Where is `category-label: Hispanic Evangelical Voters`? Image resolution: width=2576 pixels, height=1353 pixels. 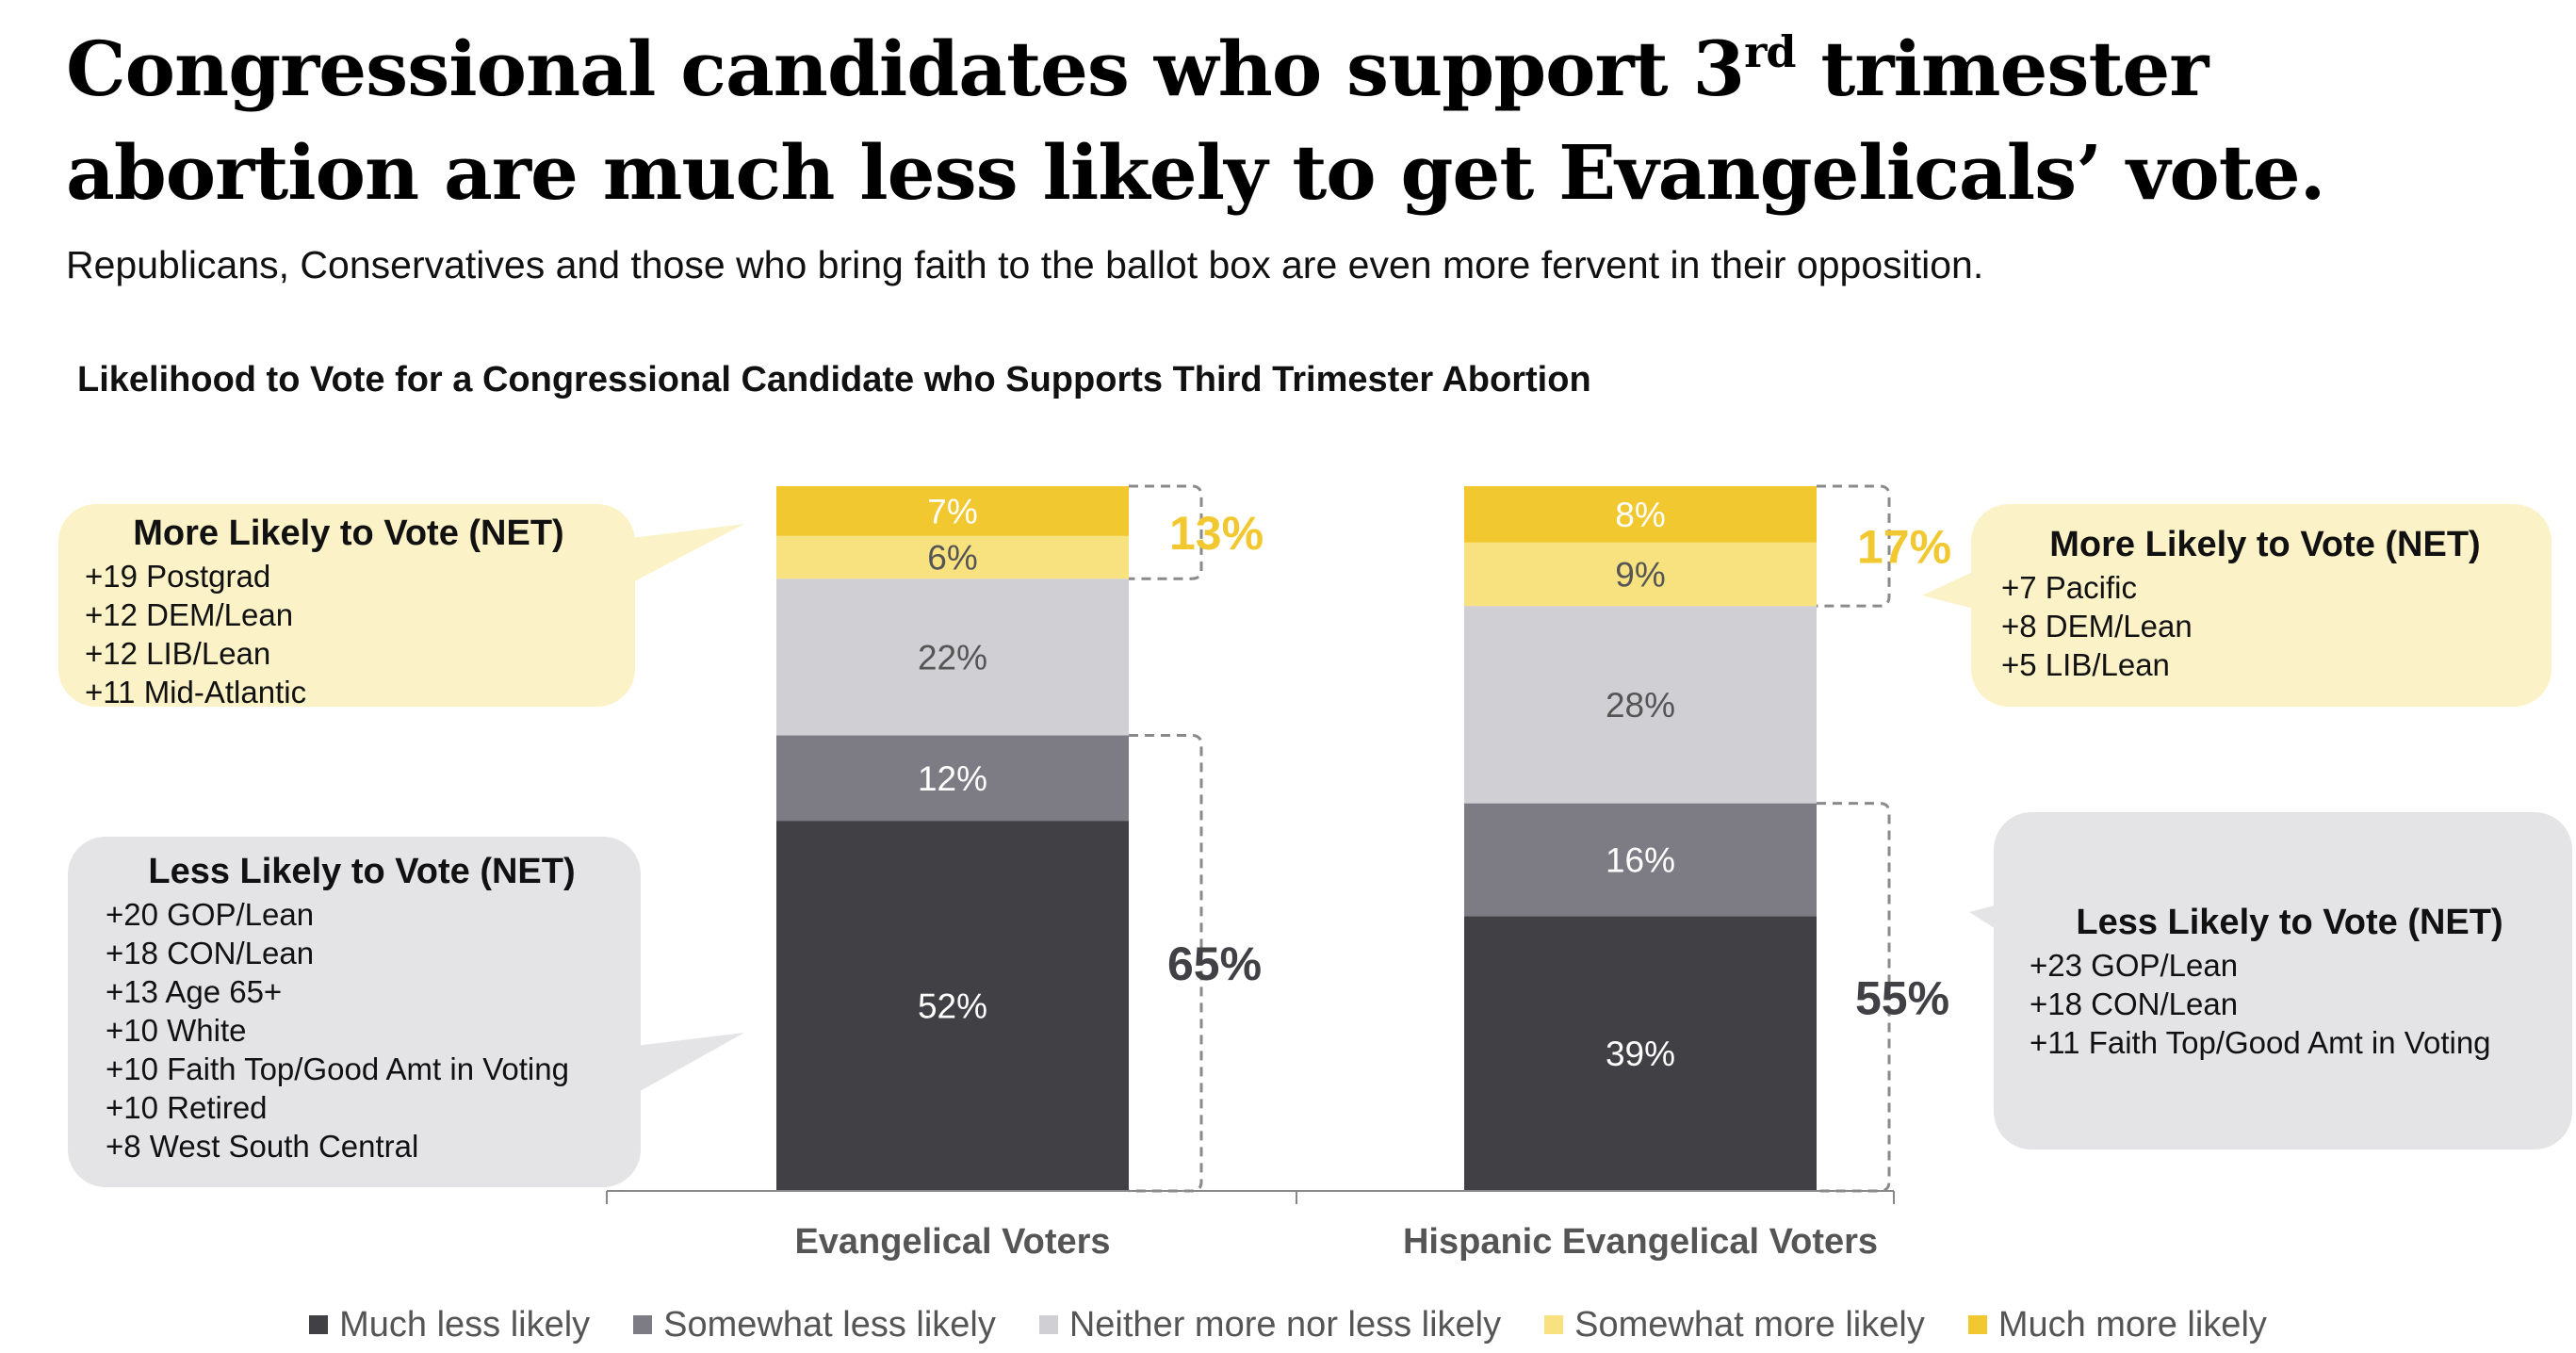
category-label: Hispanic Evangelical Voters is located at coordinates (1640, 1242).